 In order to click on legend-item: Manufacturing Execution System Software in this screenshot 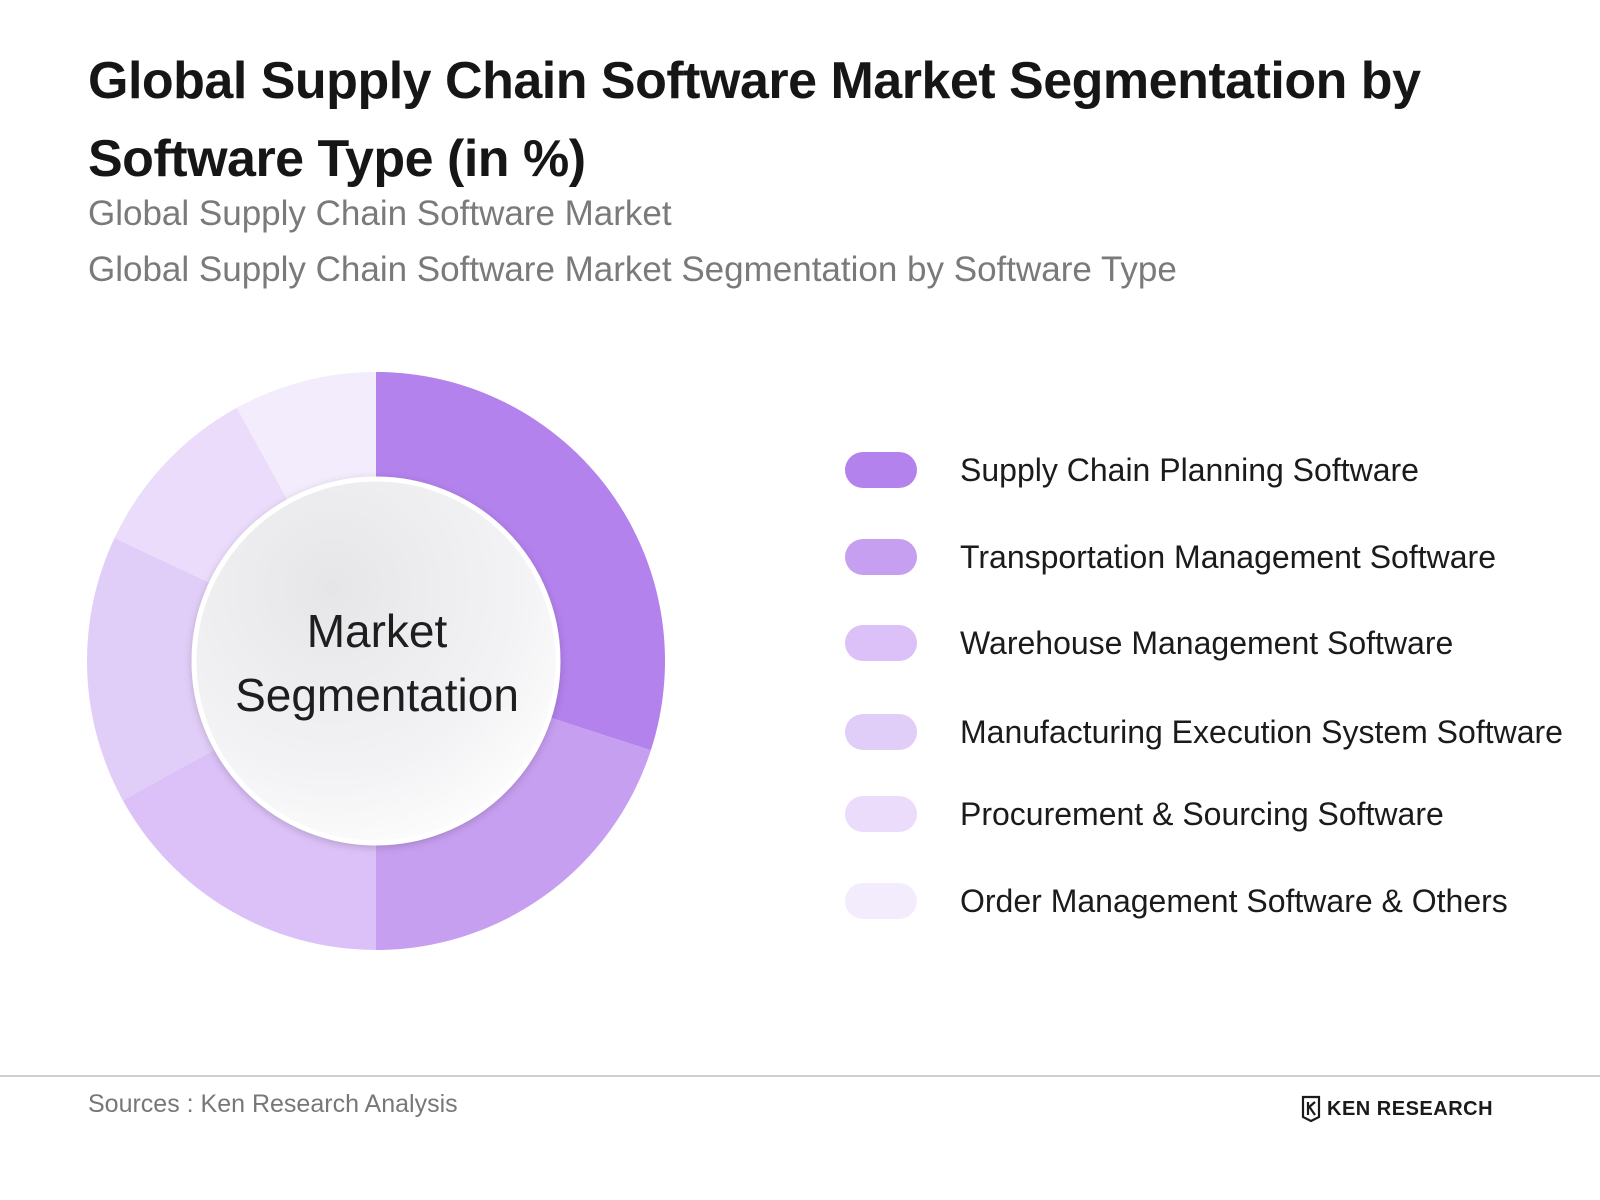, I will do `click(1204, 732)`.